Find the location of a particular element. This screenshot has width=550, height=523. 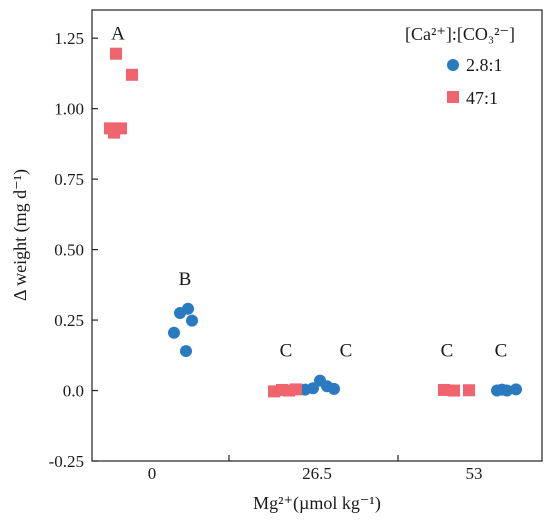

group-label: B is located at coordinates (185, 279).